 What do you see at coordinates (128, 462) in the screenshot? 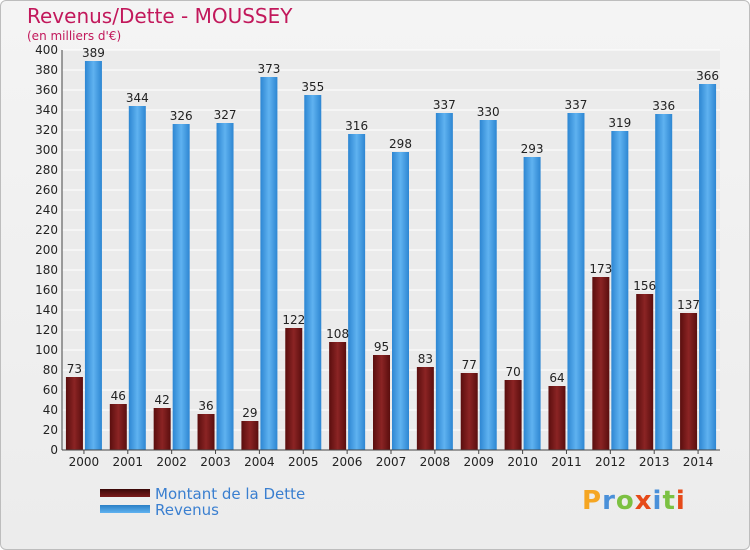
I see `x-tick-label-2001: 2001` at bounding box center [128, 462].